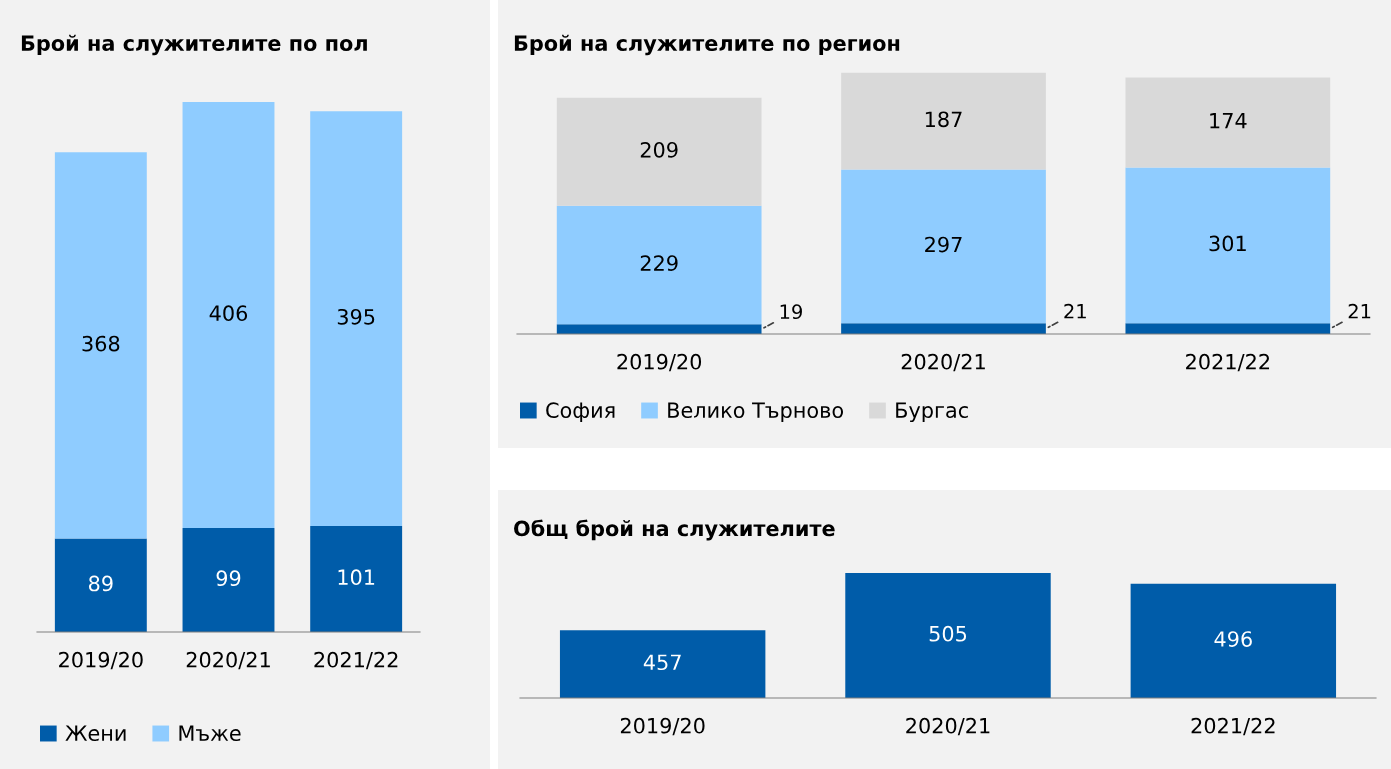 The width and height of the screenshot is (1391, 769). Describe the element at coordinates (95, 733) in the screenshot. I see `legend-label: Жени` at that location.